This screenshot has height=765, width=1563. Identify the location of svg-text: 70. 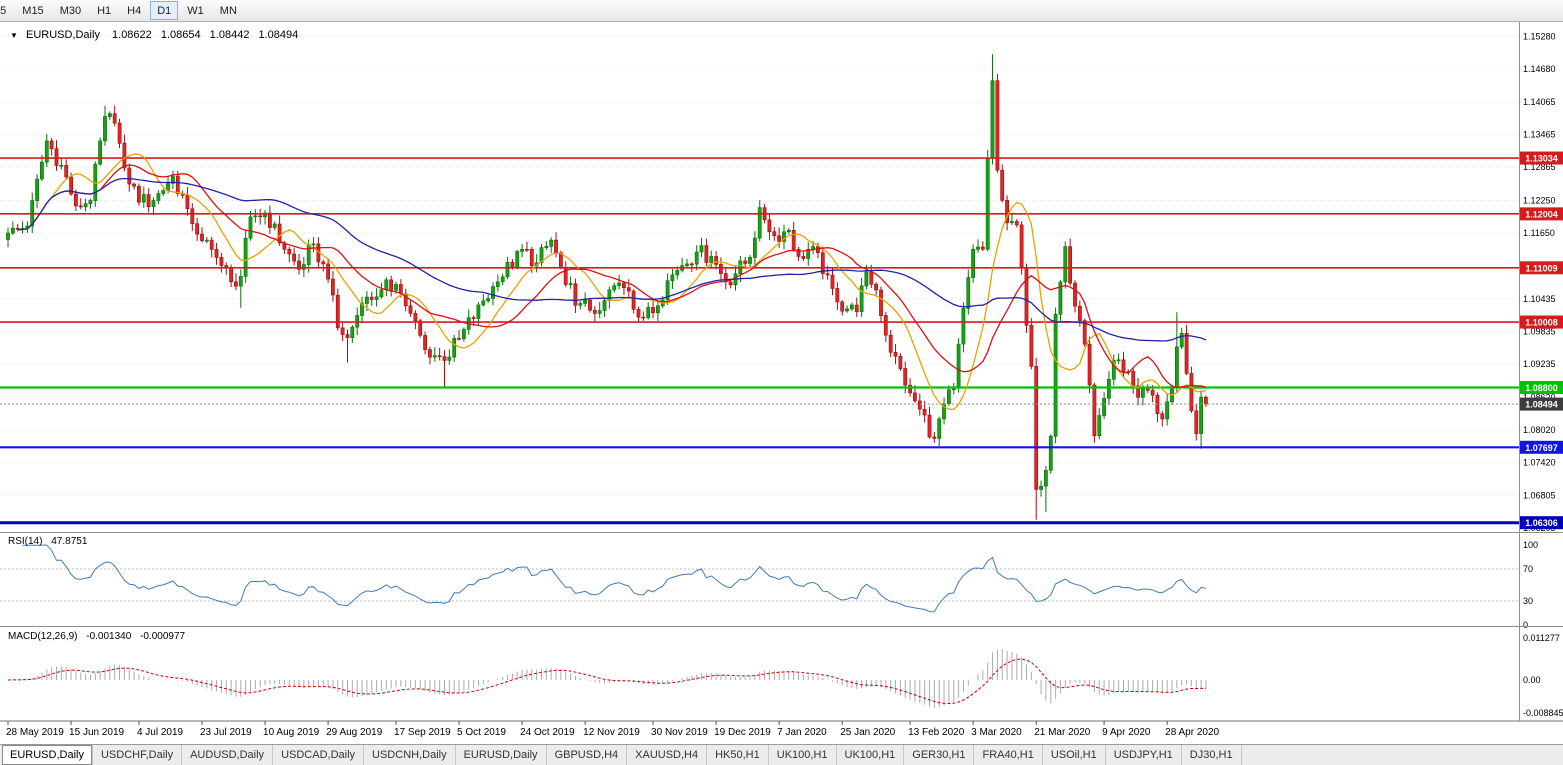
(1528, 569).